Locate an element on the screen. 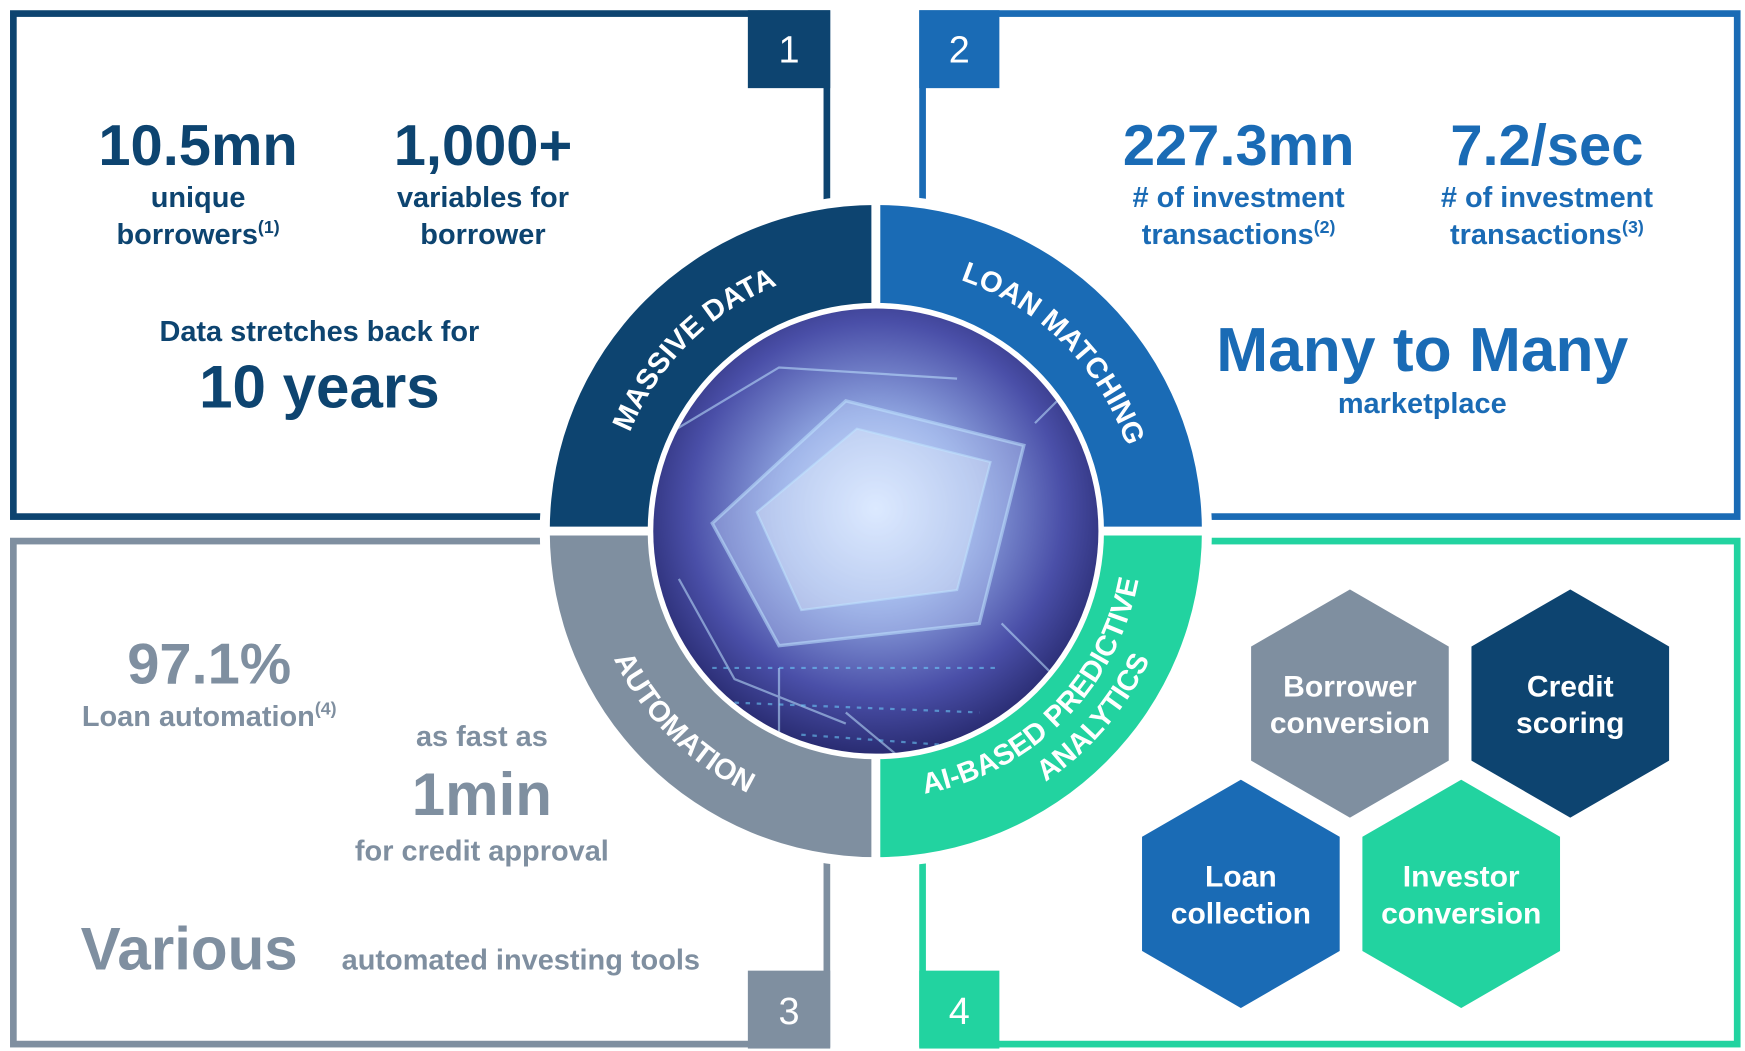 The image size is (1745, 1051). highlight: Many to Many is located at coordinates (1422, 350).